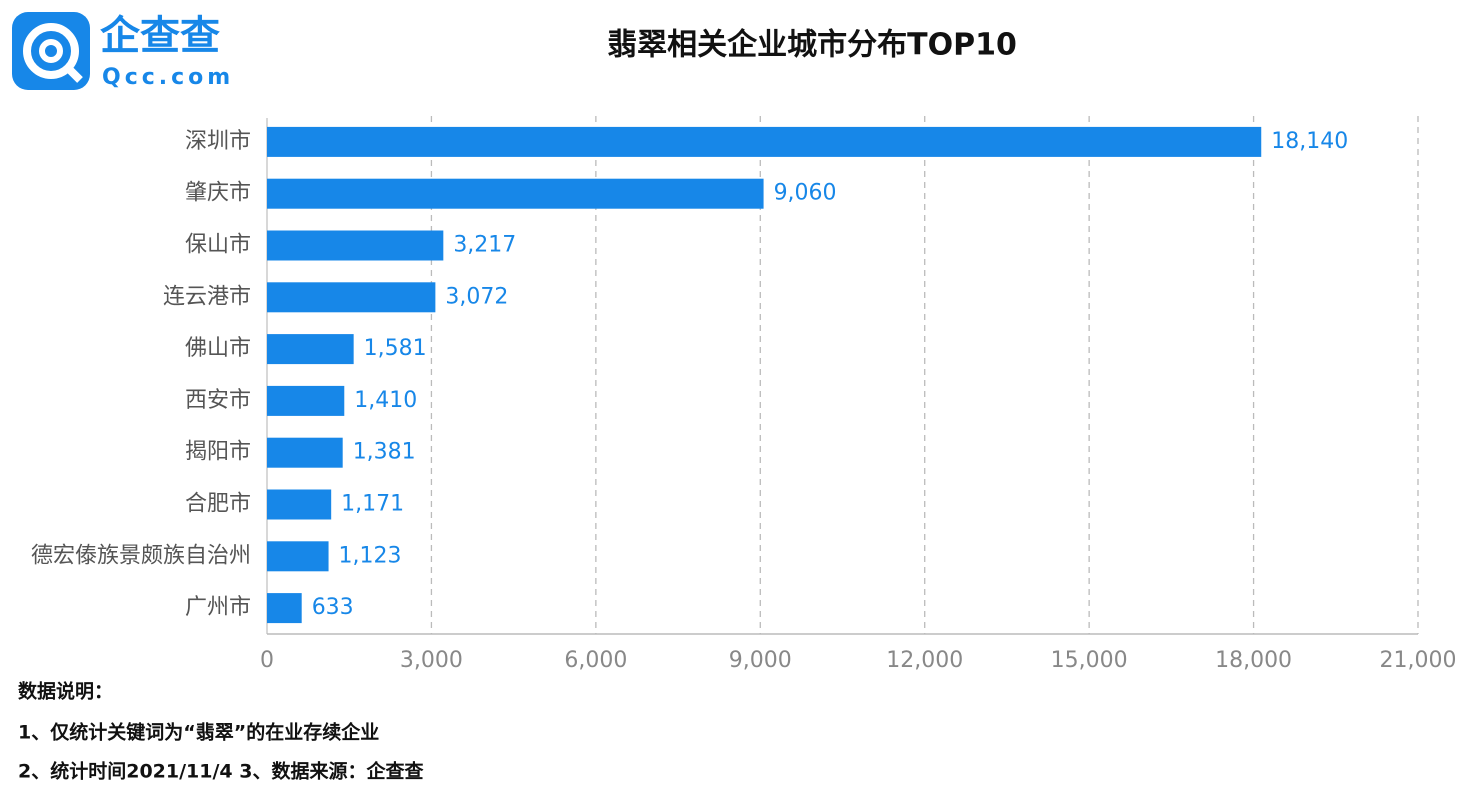 This screenshot has height=794, width=1474. I want to click on logo-ring, so click(51, 51).